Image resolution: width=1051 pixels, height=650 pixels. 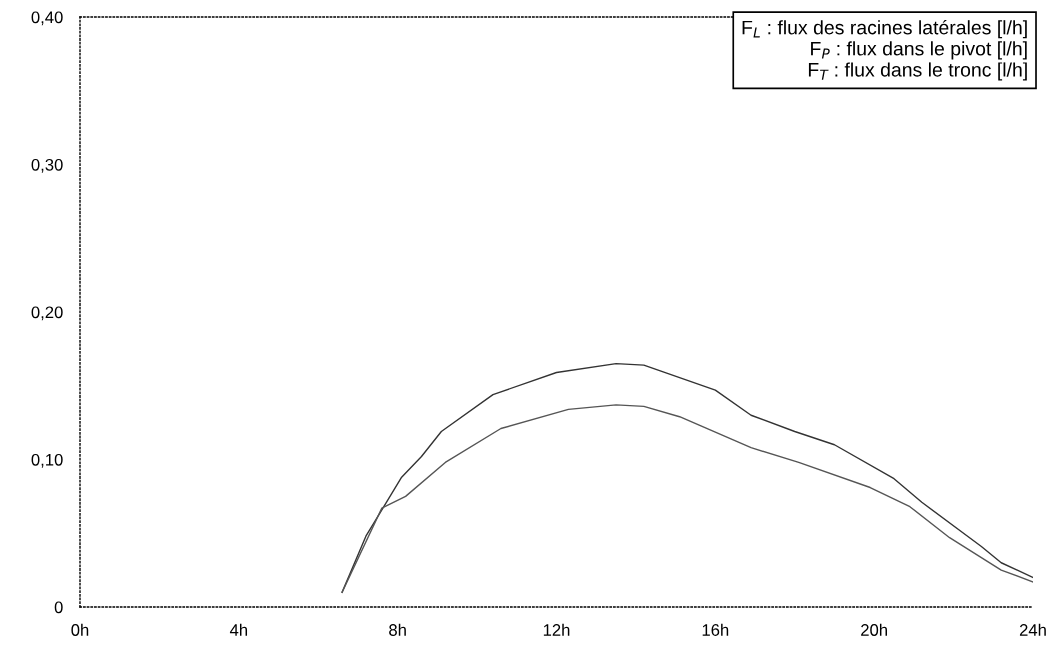 I want to click on x-tick-label: 4h, so click(x=238, y=629).